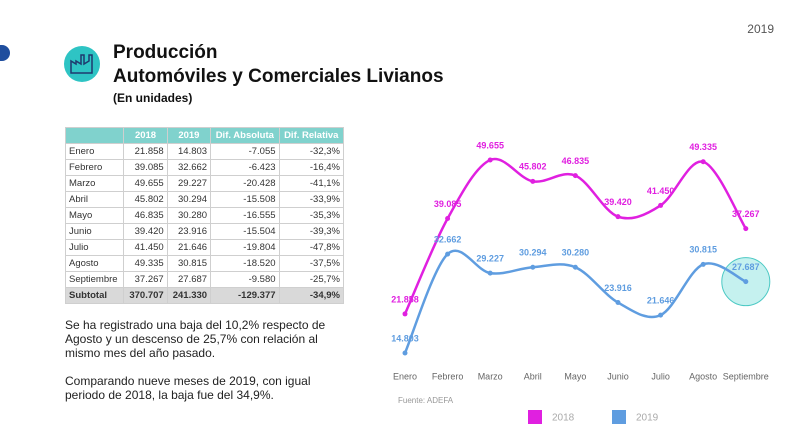 The height and width of the screenshot is (445, 800). I want to click on table-cell: -15.508, so click(245, 199).